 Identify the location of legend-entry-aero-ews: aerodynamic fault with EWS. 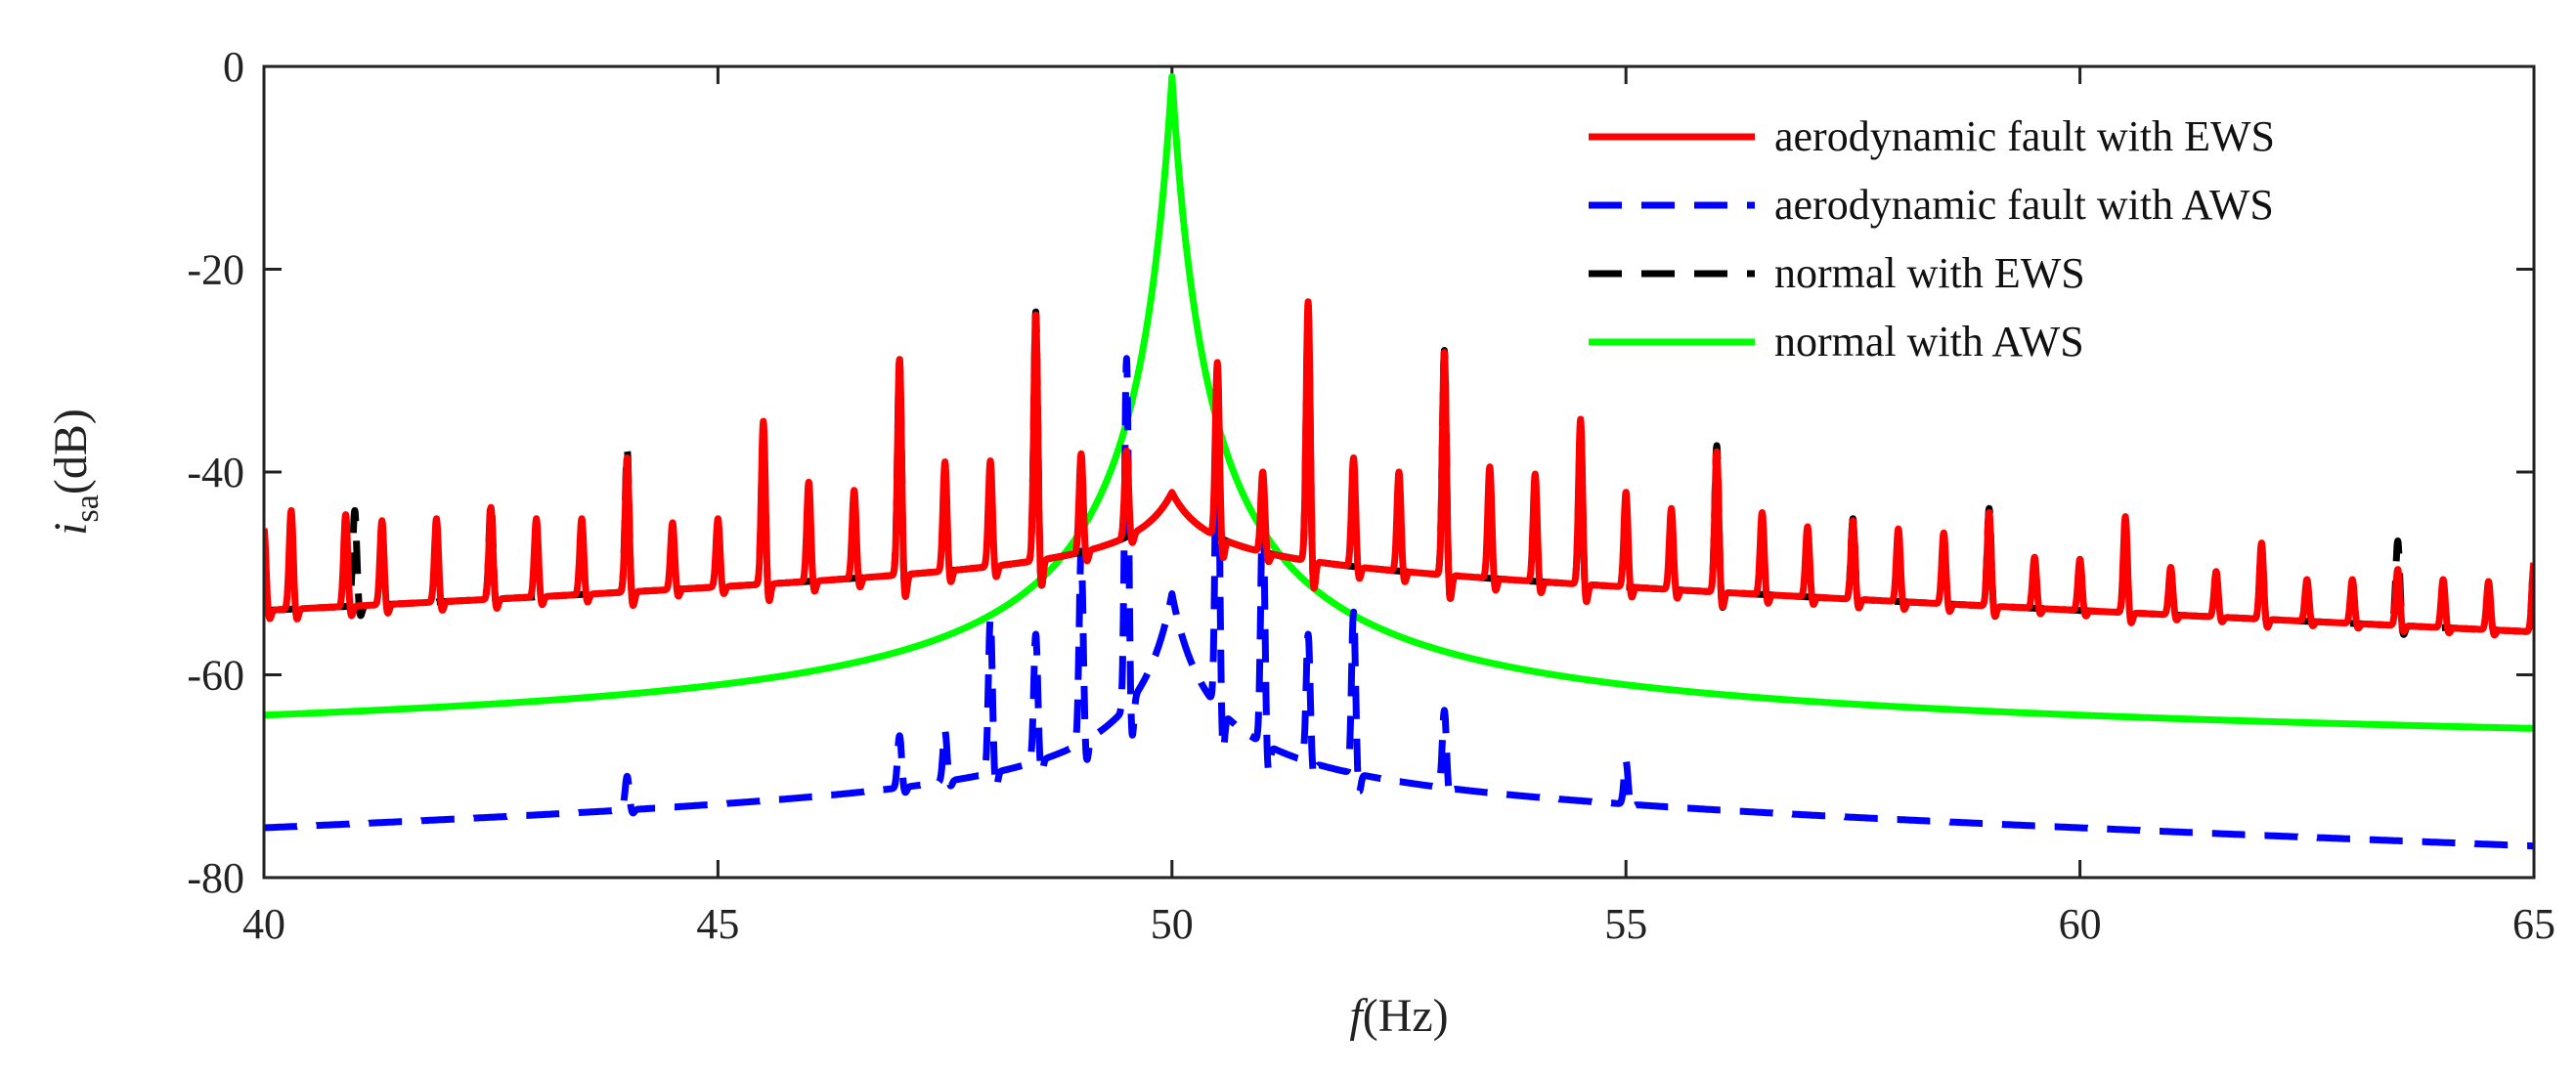
(1932, 136).